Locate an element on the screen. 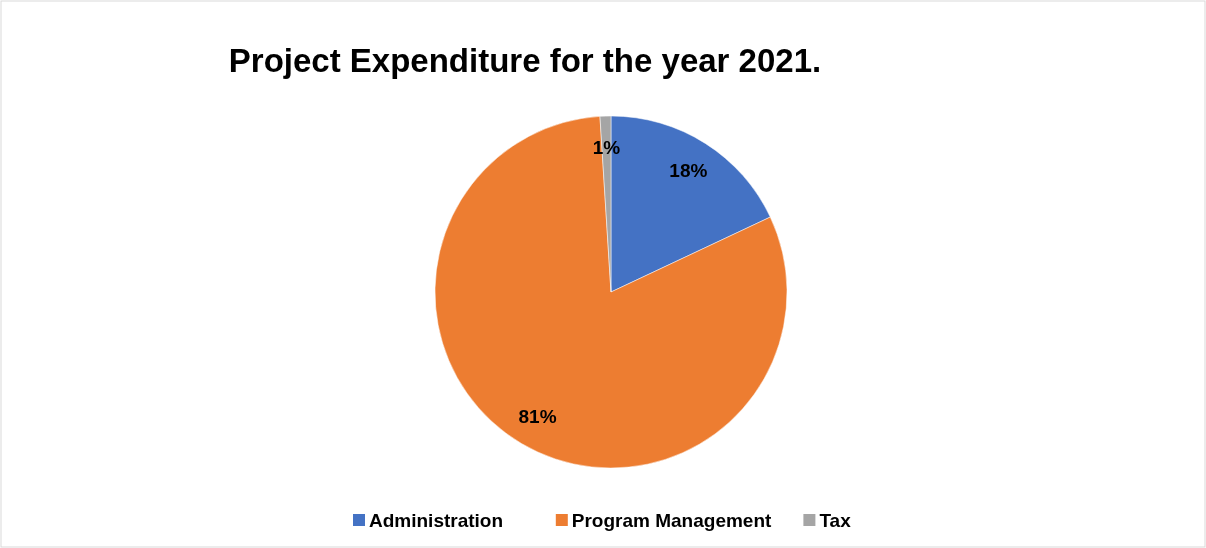 The height and width of the screenshot is (548, 1206). legend-label: Tax is located at coordinates (835, 520).